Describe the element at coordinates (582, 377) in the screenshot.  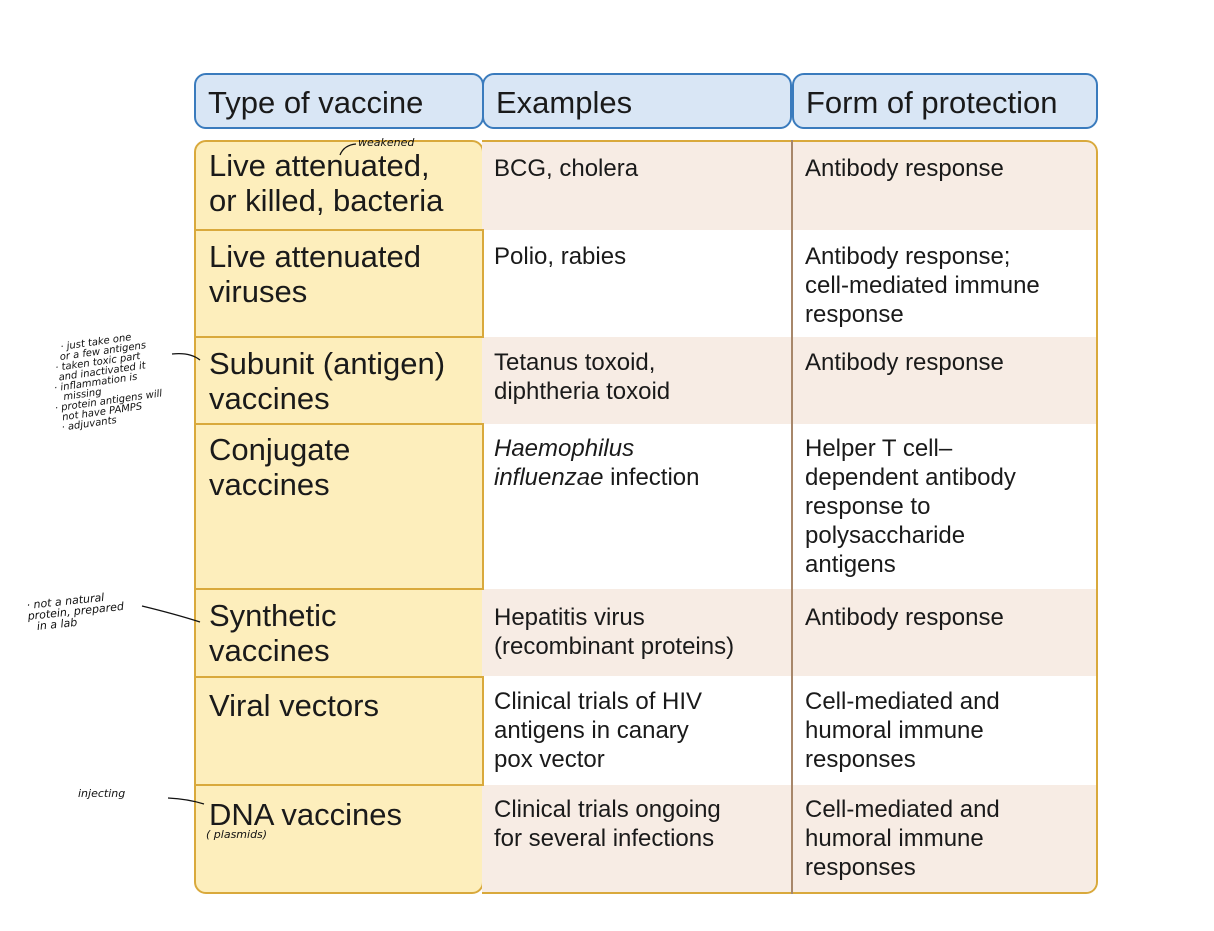
I see `table-row-3-examples: Tetanus toxoid, diphtheria toxoid` at that location.